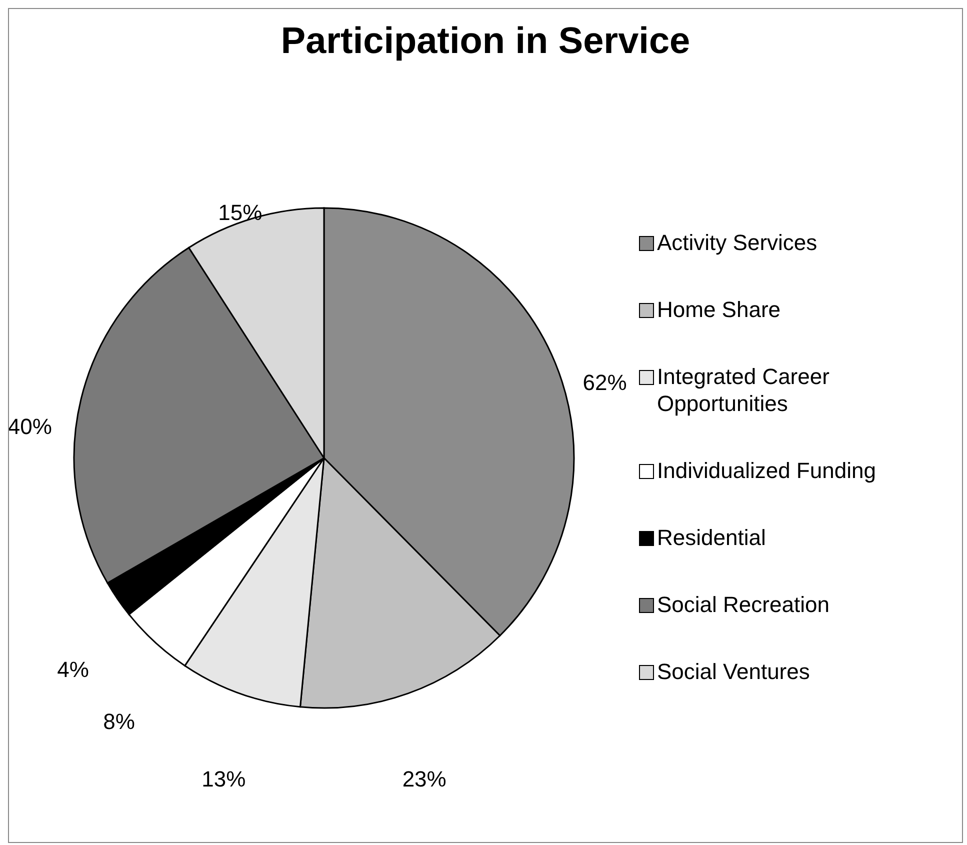 The image size is (967, 845). What do you see at coordinates (712, 537) in the screenshot?
I see `legend-label: Residential` at bounding box center [712, 537].